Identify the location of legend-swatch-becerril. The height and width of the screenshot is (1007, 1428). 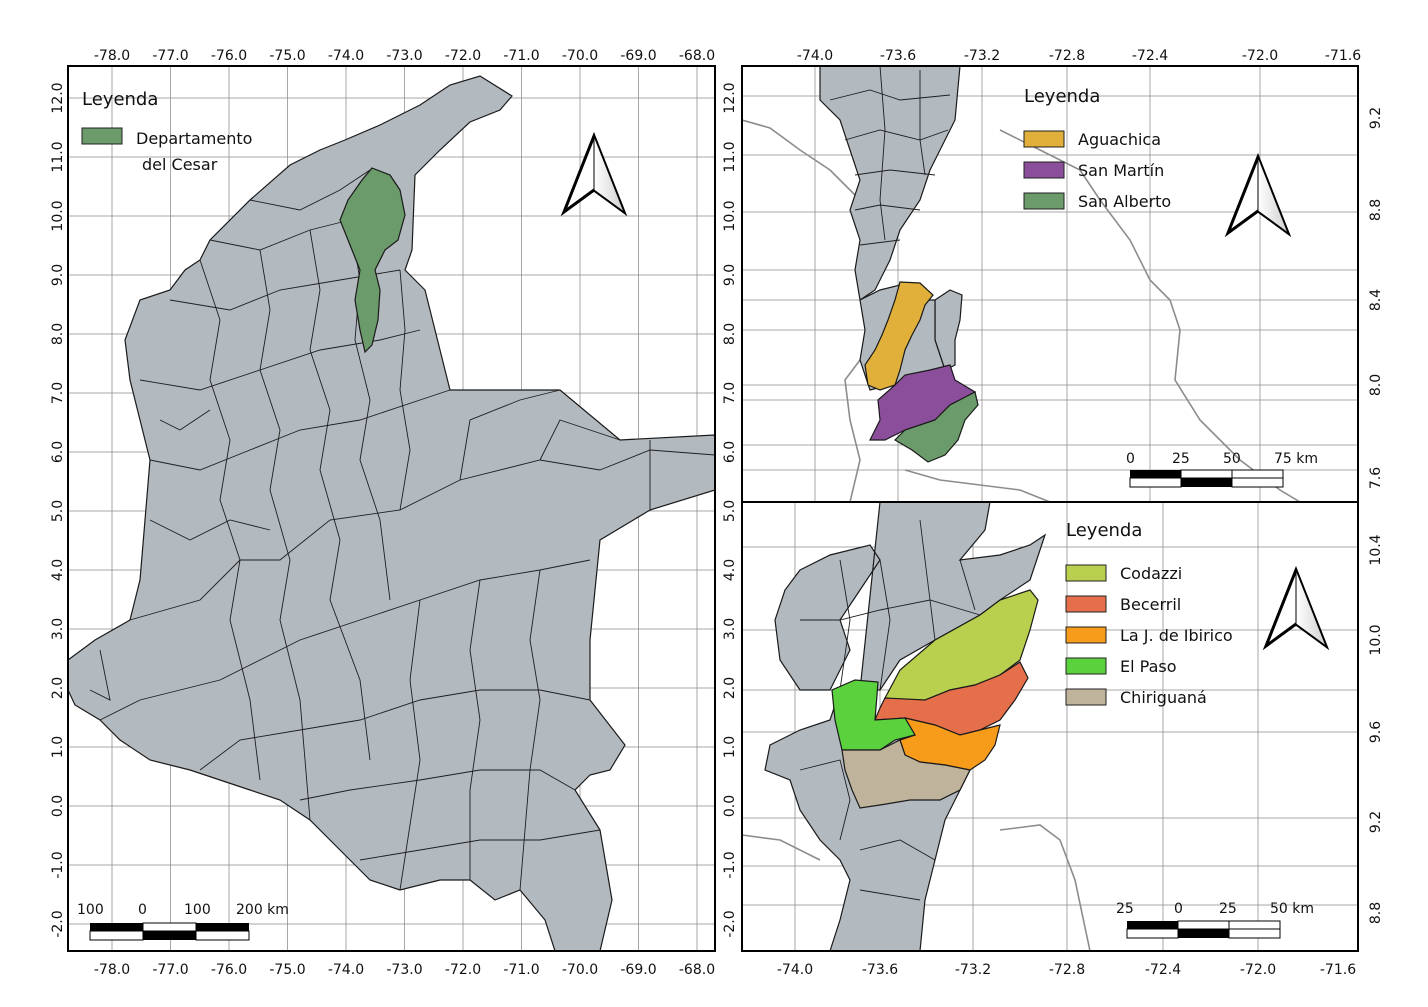
(1086, 604).